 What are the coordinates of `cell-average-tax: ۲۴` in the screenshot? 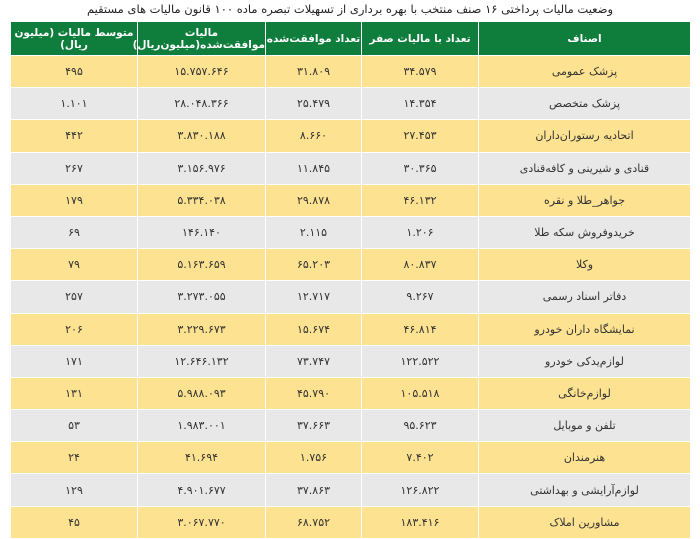 It's located at (74, 458).